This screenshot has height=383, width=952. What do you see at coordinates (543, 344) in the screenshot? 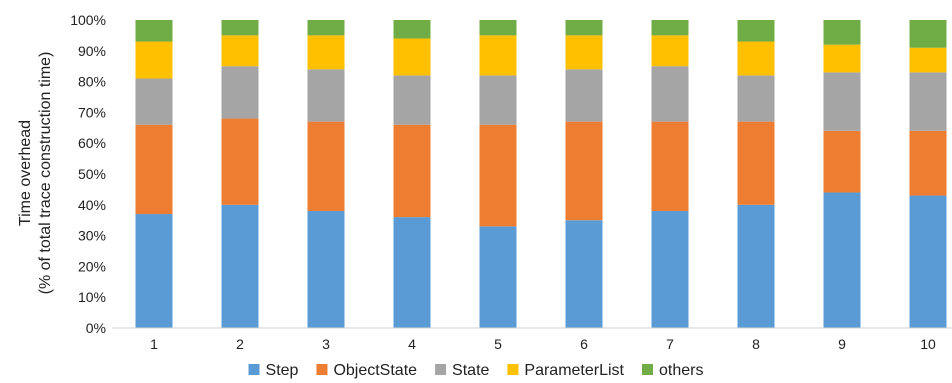
I see `x-axis-ticks: 1 2 3 4 5 6 7 8 9 10` at bounding box center [543, 344].